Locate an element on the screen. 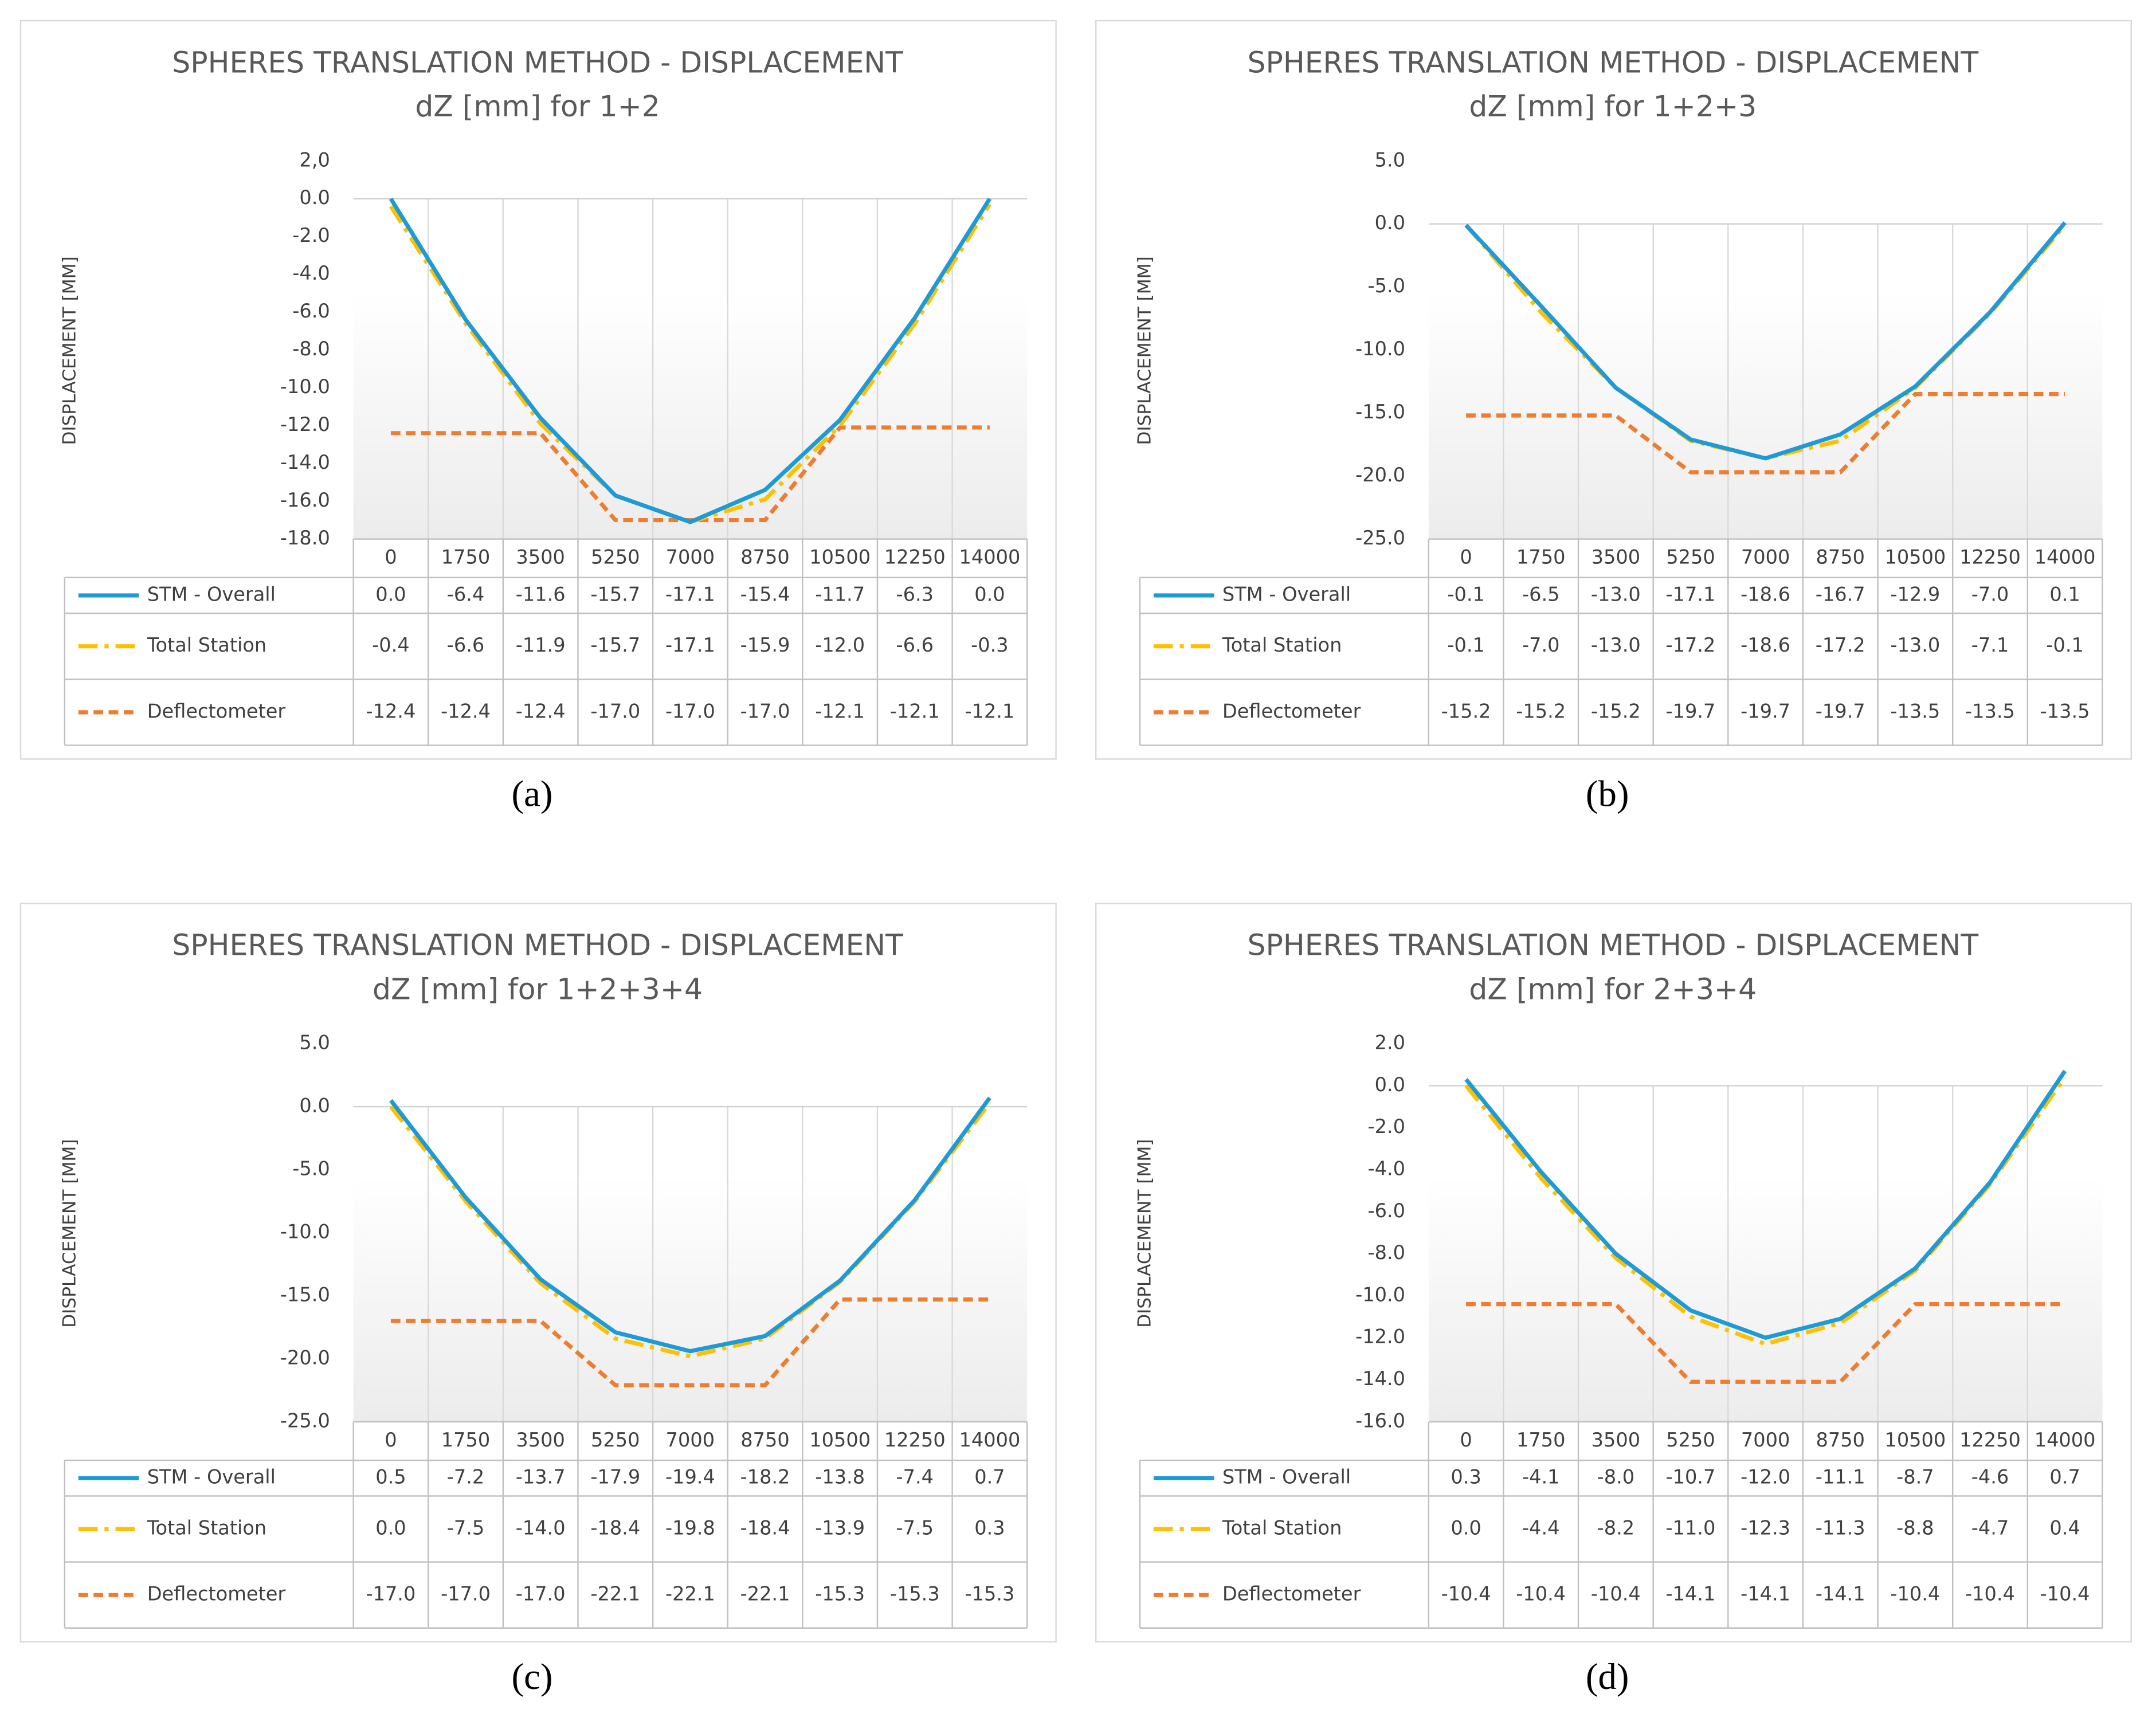 This screenshot has height=1721, width=2156. chart-subtitle: dZ [mm] for 1+2+3+4 is located at coordinates (538, 989).